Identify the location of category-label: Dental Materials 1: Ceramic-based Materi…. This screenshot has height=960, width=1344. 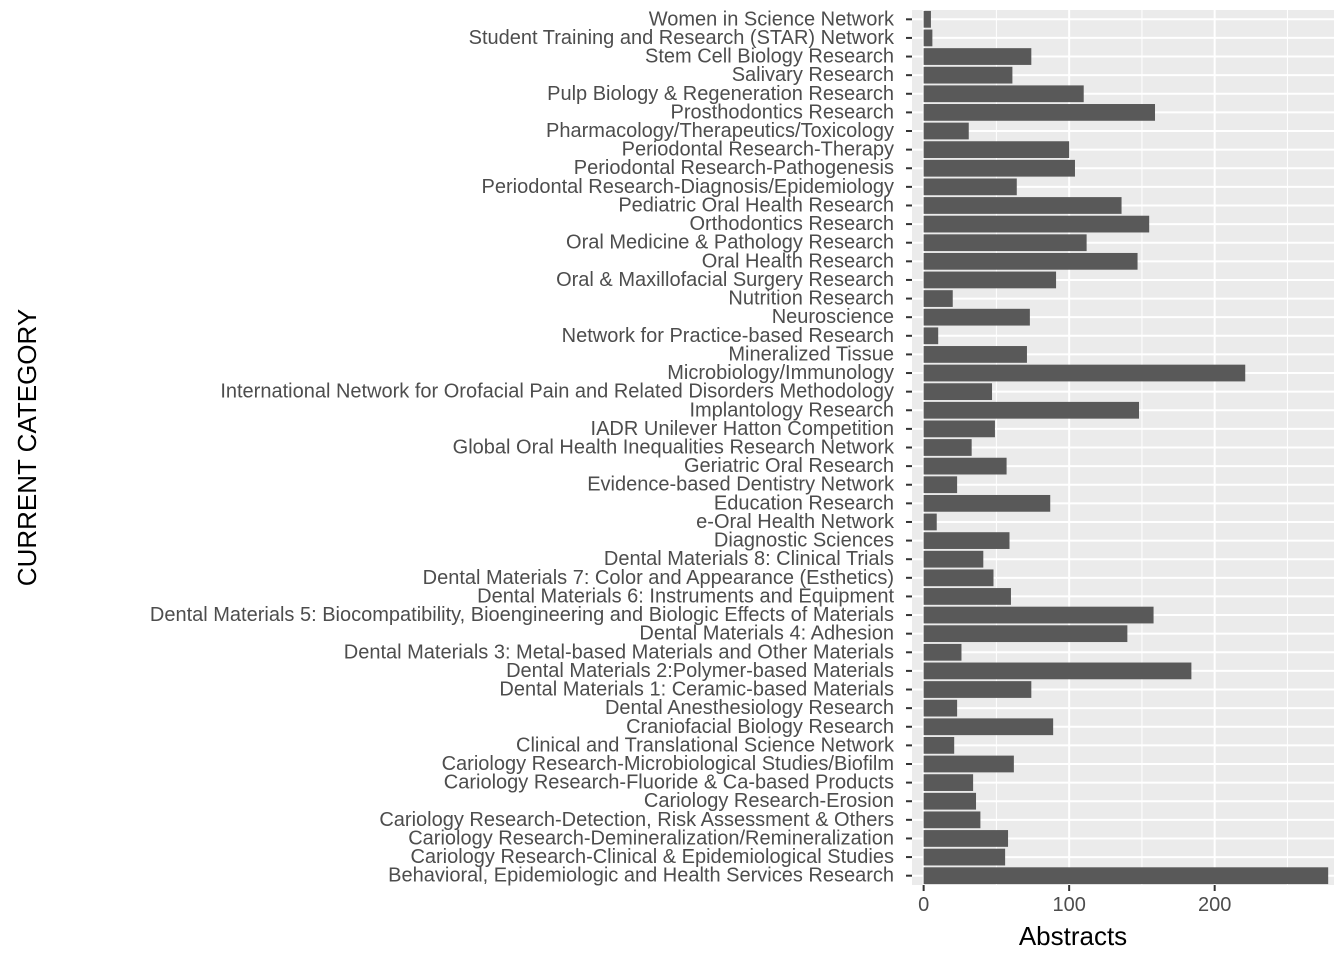
(696, 690).